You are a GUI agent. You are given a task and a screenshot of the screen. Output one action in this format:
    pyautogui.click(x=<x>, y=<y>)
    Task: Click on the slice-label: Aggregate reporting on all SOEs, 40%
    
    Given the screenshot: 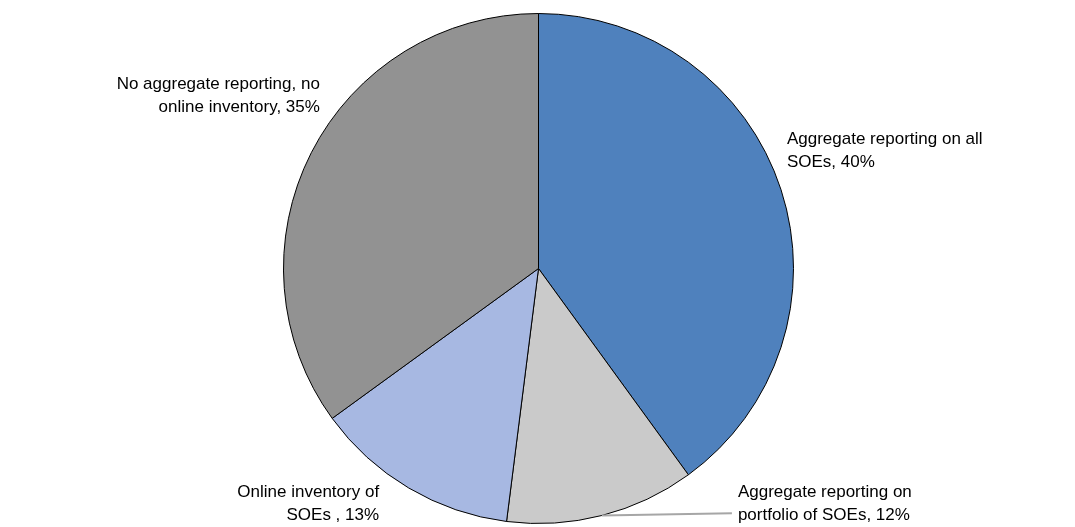 What is the action you would take?
    pyautogui.click(x=884, y=150)
    